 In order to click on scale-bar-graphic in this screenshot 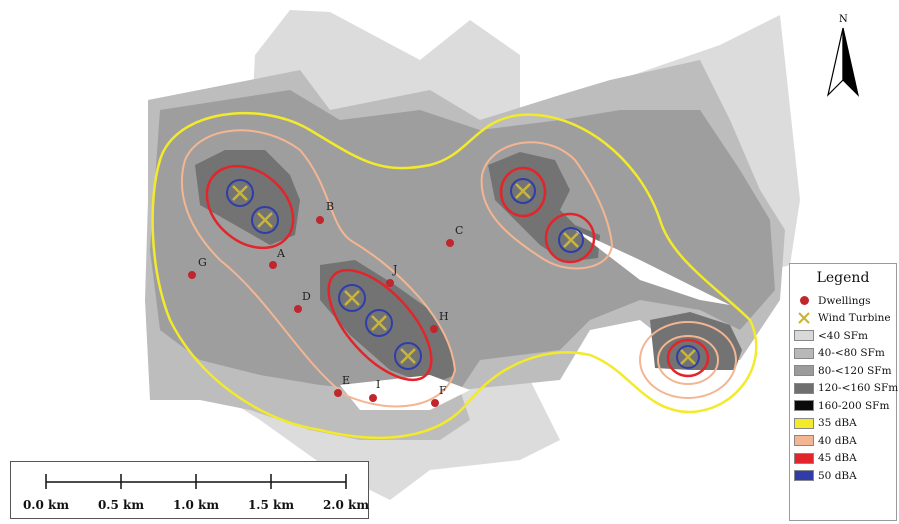, I will do `click(196, 481)`.